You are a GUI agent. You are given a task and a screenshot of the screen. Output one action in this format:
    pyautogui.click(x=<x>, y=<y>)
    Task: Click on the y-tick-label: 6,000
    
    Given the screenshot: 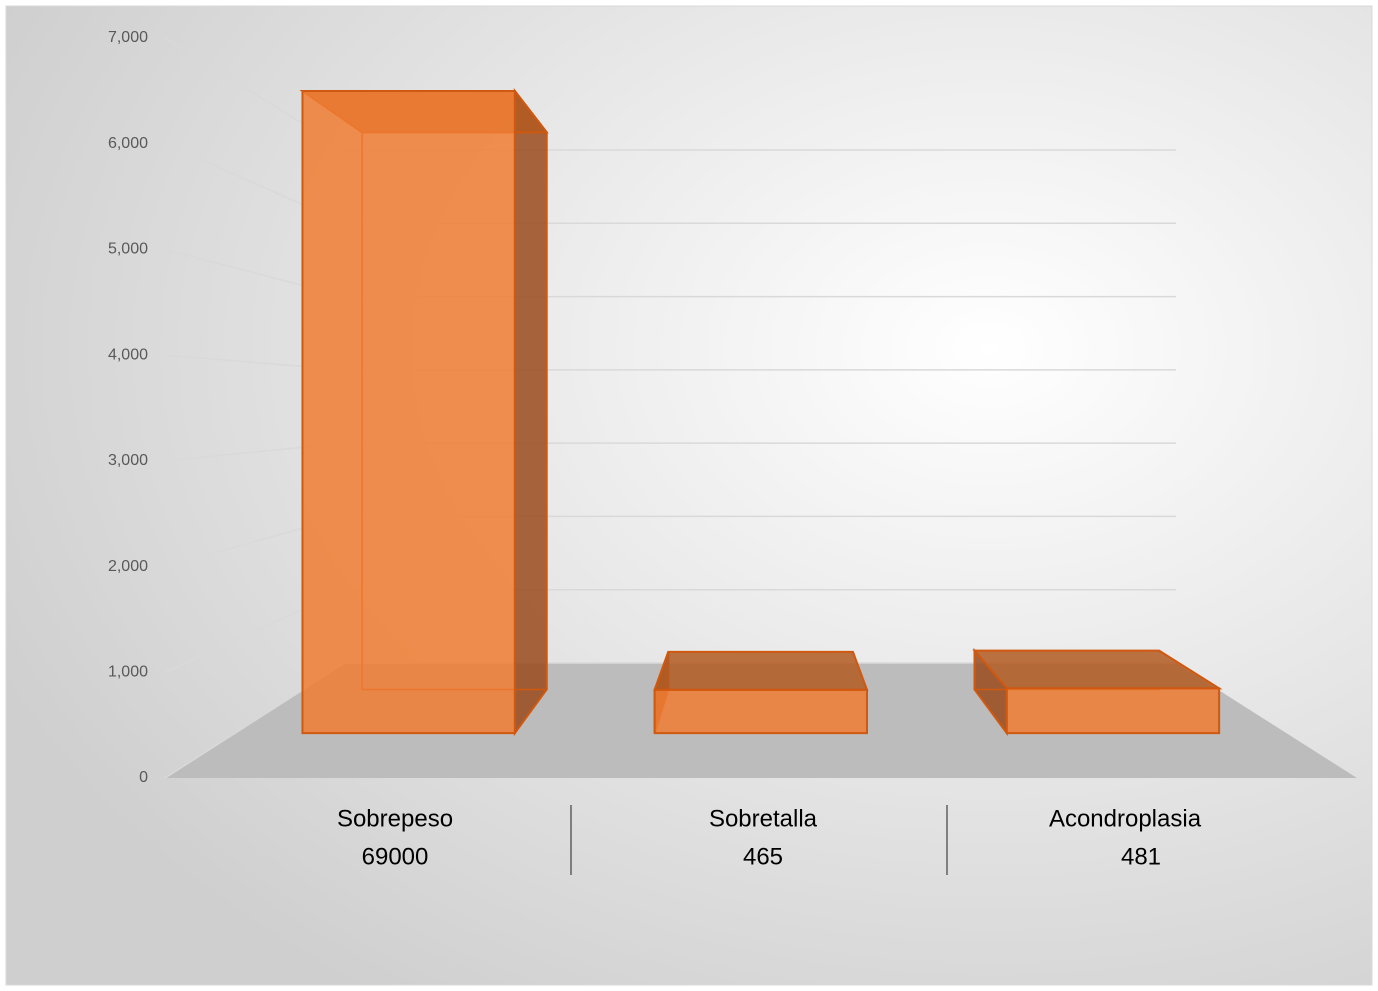 What is the action you would take?
    pyautogui.click(x=128, y=143)
    